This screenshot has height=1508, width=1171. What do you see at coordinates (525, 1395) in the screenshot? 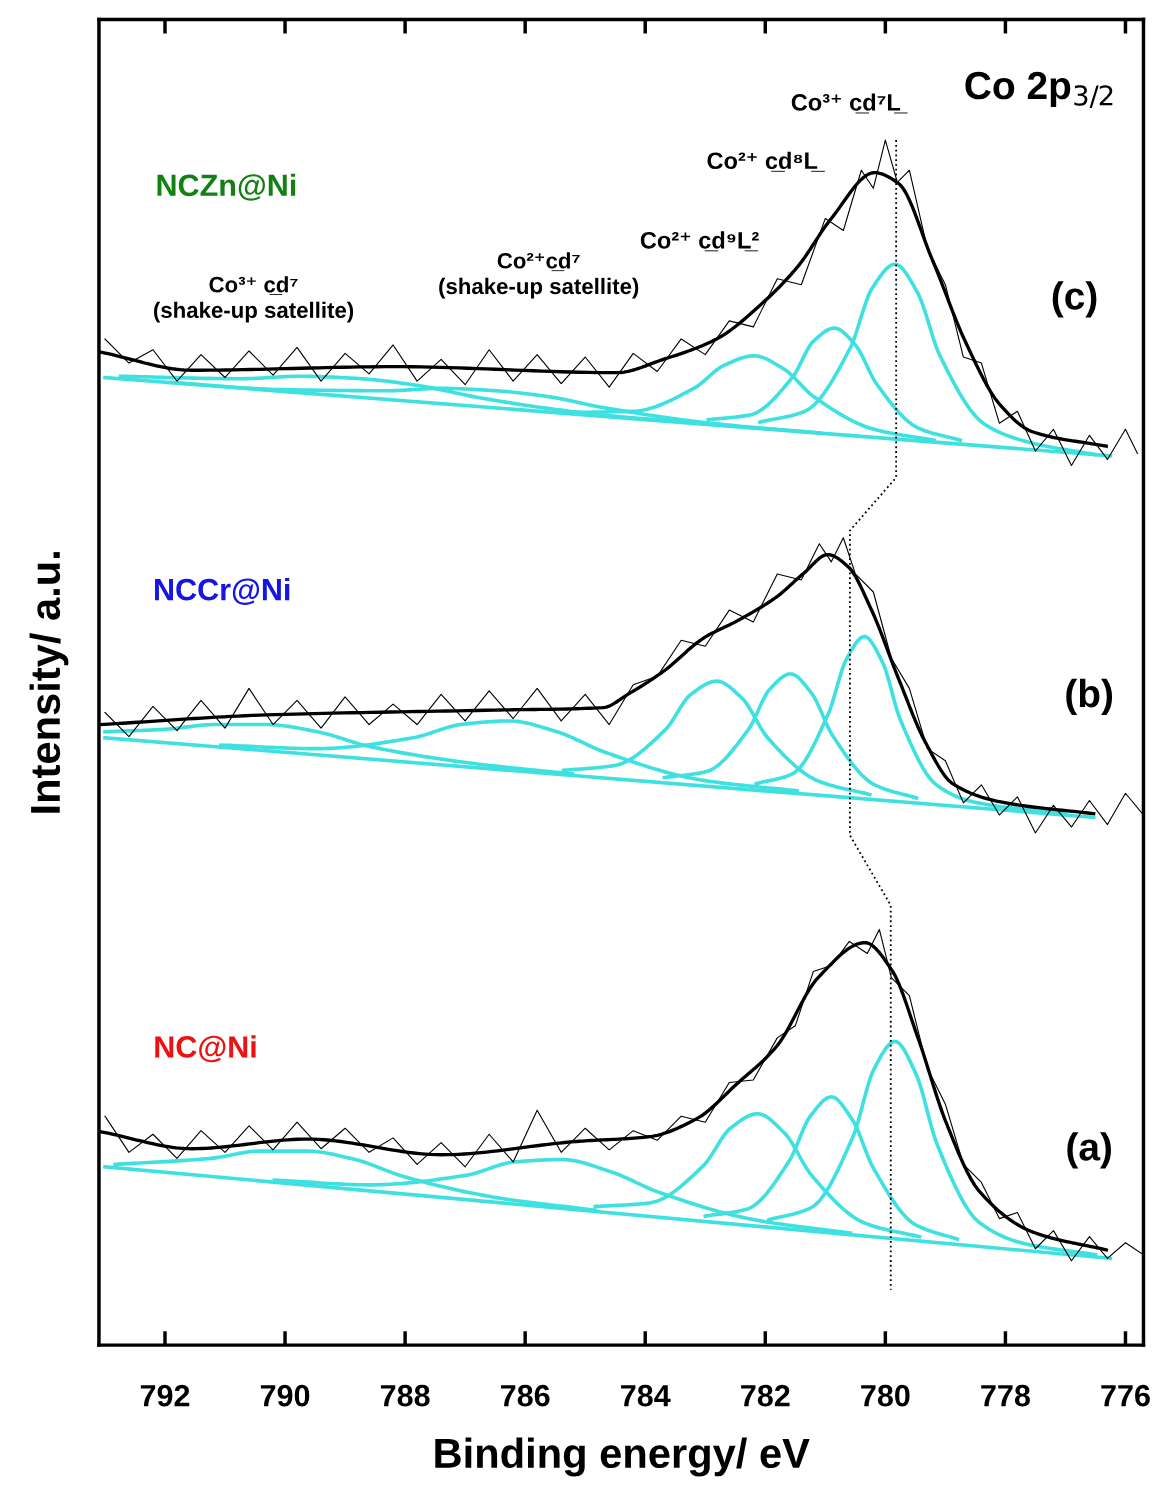
I see `x-tick-label: 786` at bounding box center [525, 1395].